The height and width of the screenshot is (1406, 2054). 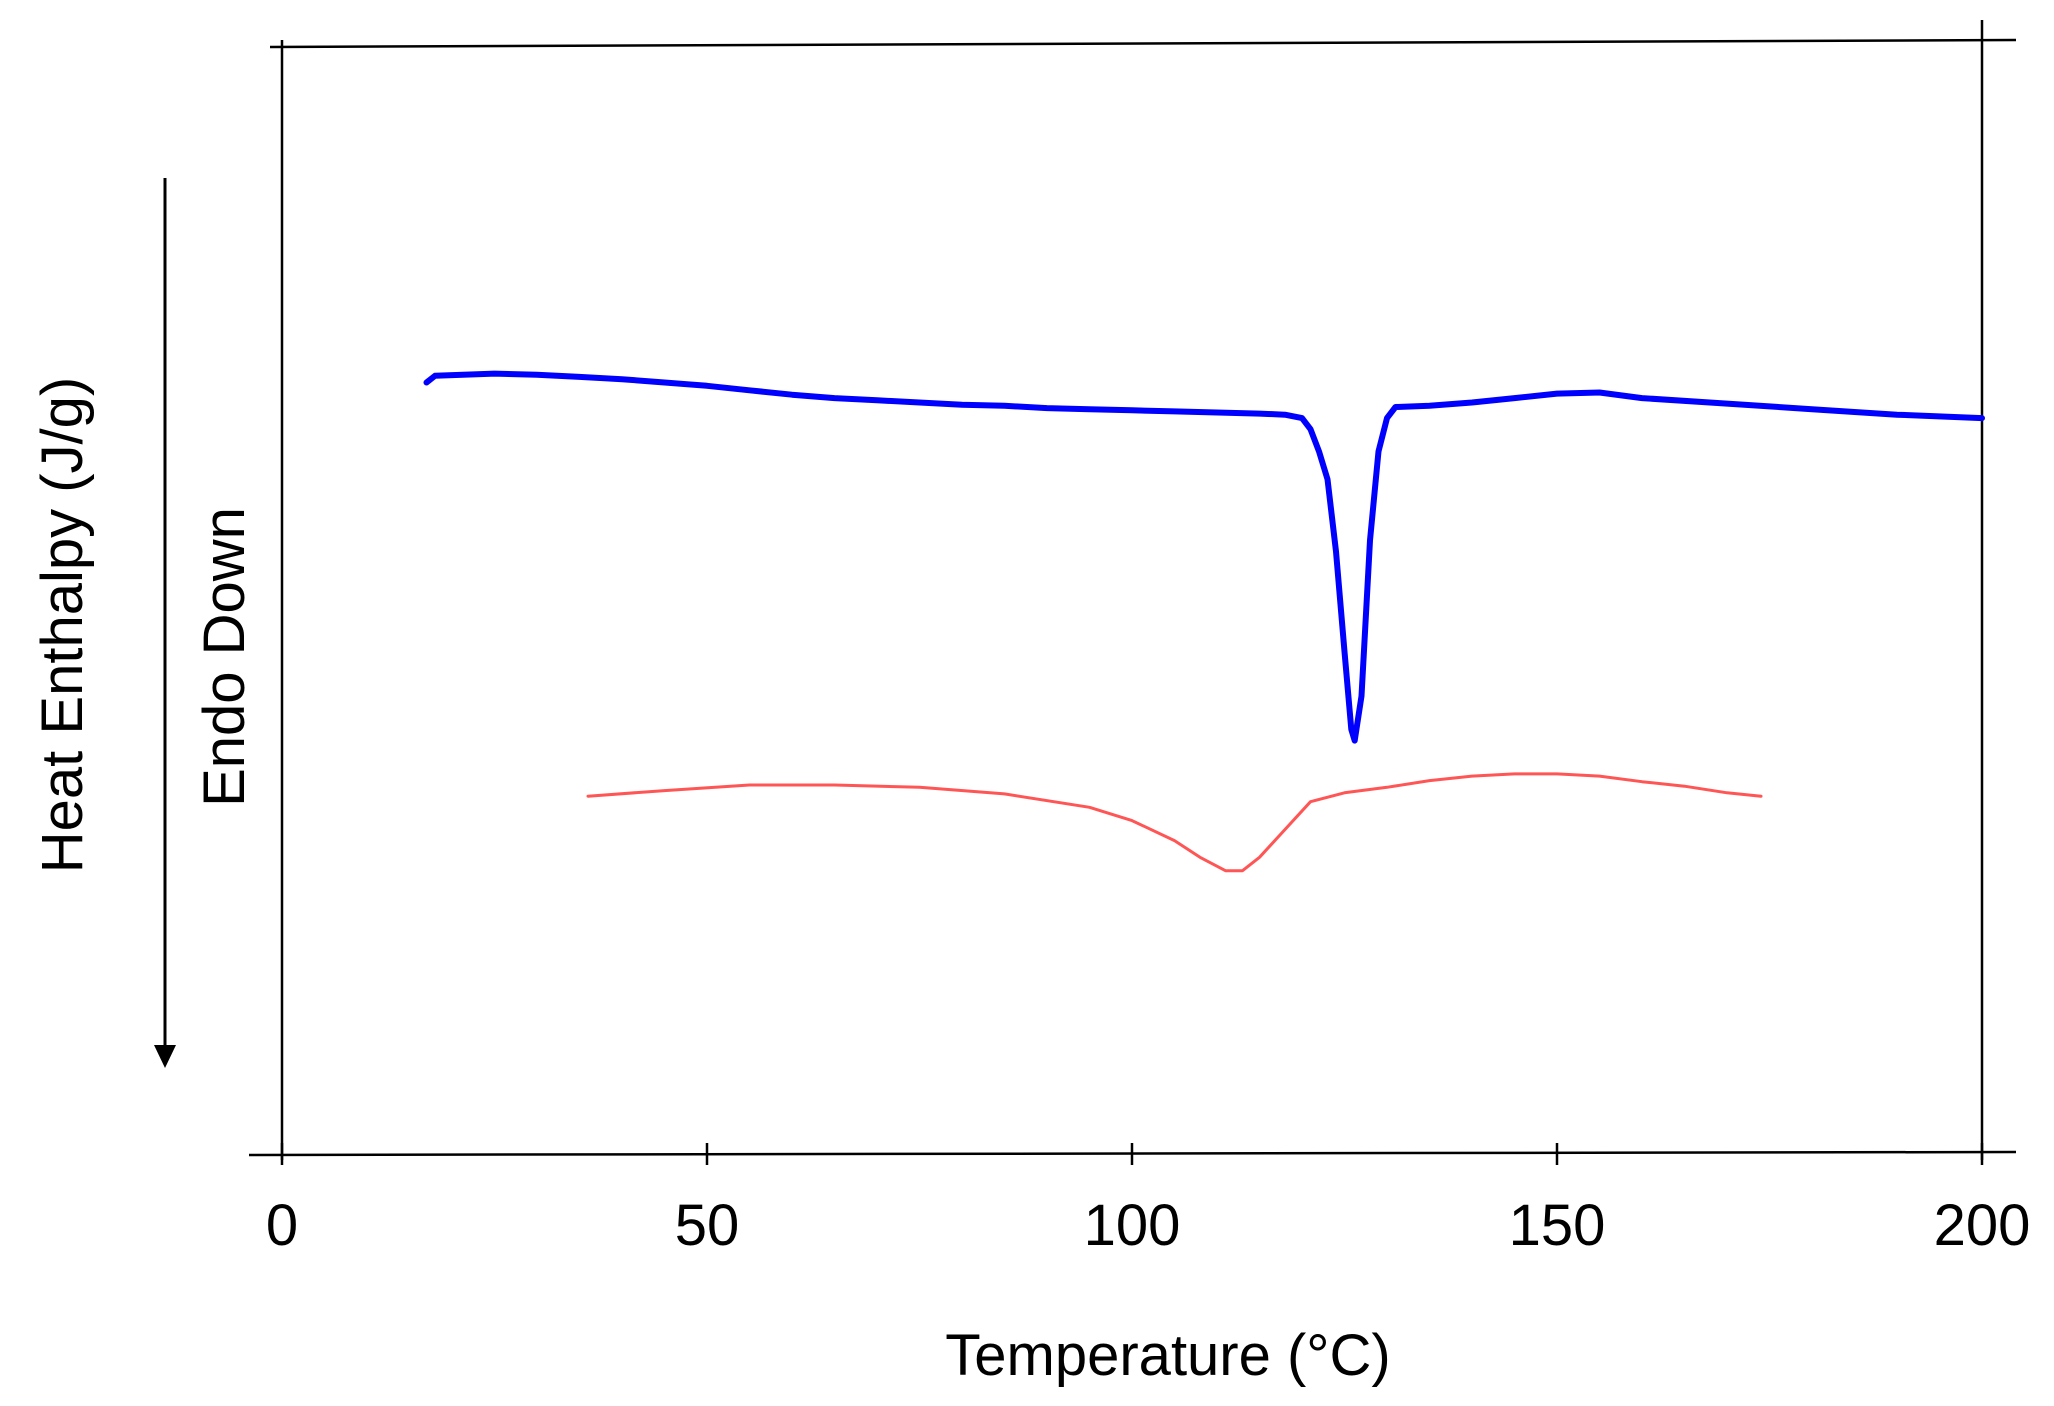 What do you see at coordinates (1982, 1225) in the screenshot?
I see `x-tick-label: 200` at bounding box center [1982, 1225].